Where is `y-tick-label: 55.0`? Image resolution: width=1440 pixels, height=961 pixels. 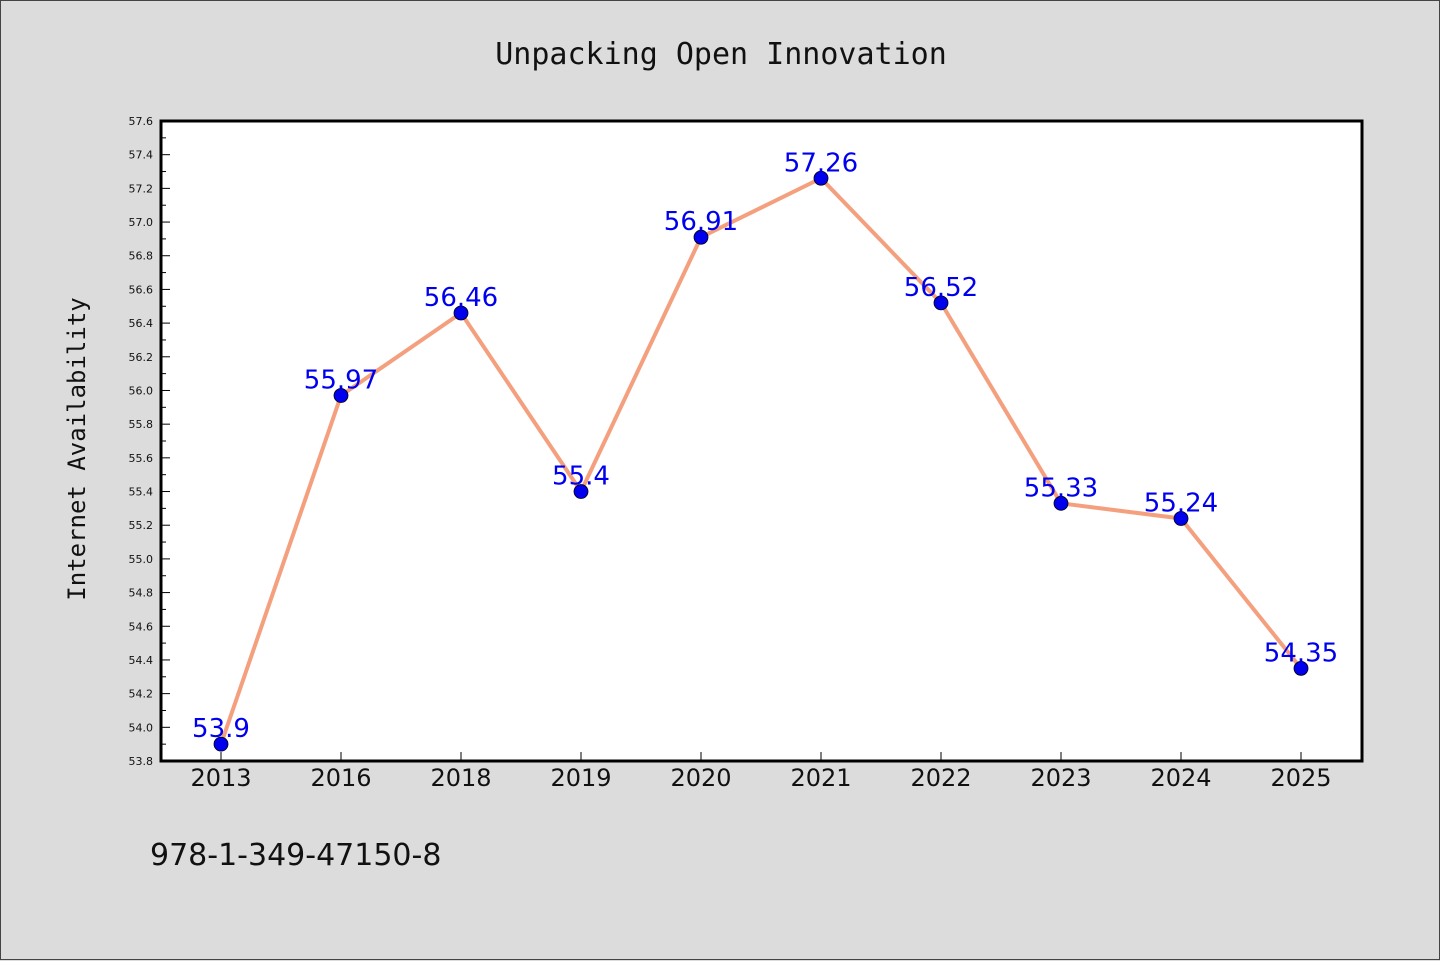 y-tick-label: 55.0 is located at coordinates (141, 559).